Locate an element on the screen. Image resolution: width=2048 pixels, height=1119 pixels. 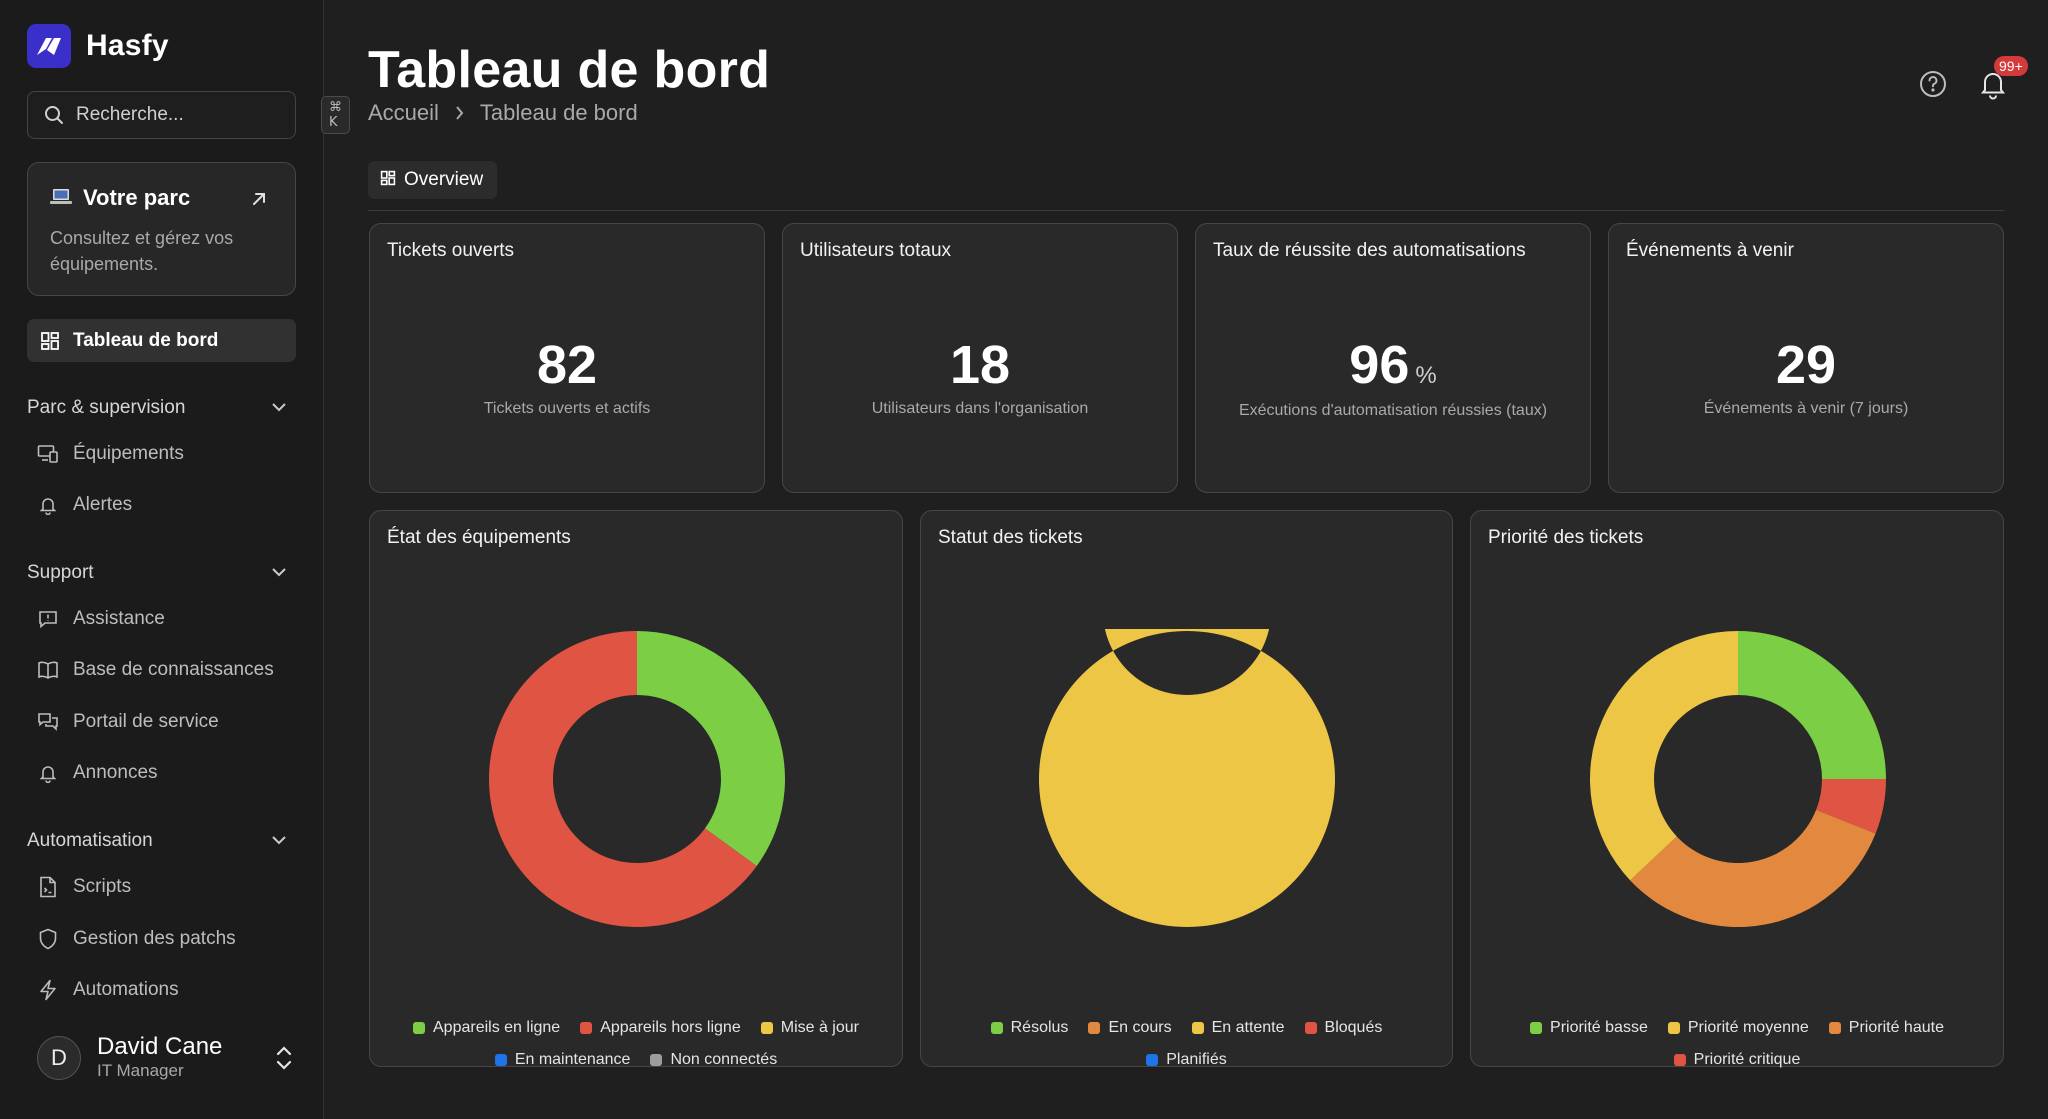
message-alert-icon is located at coordinates (48, 619).